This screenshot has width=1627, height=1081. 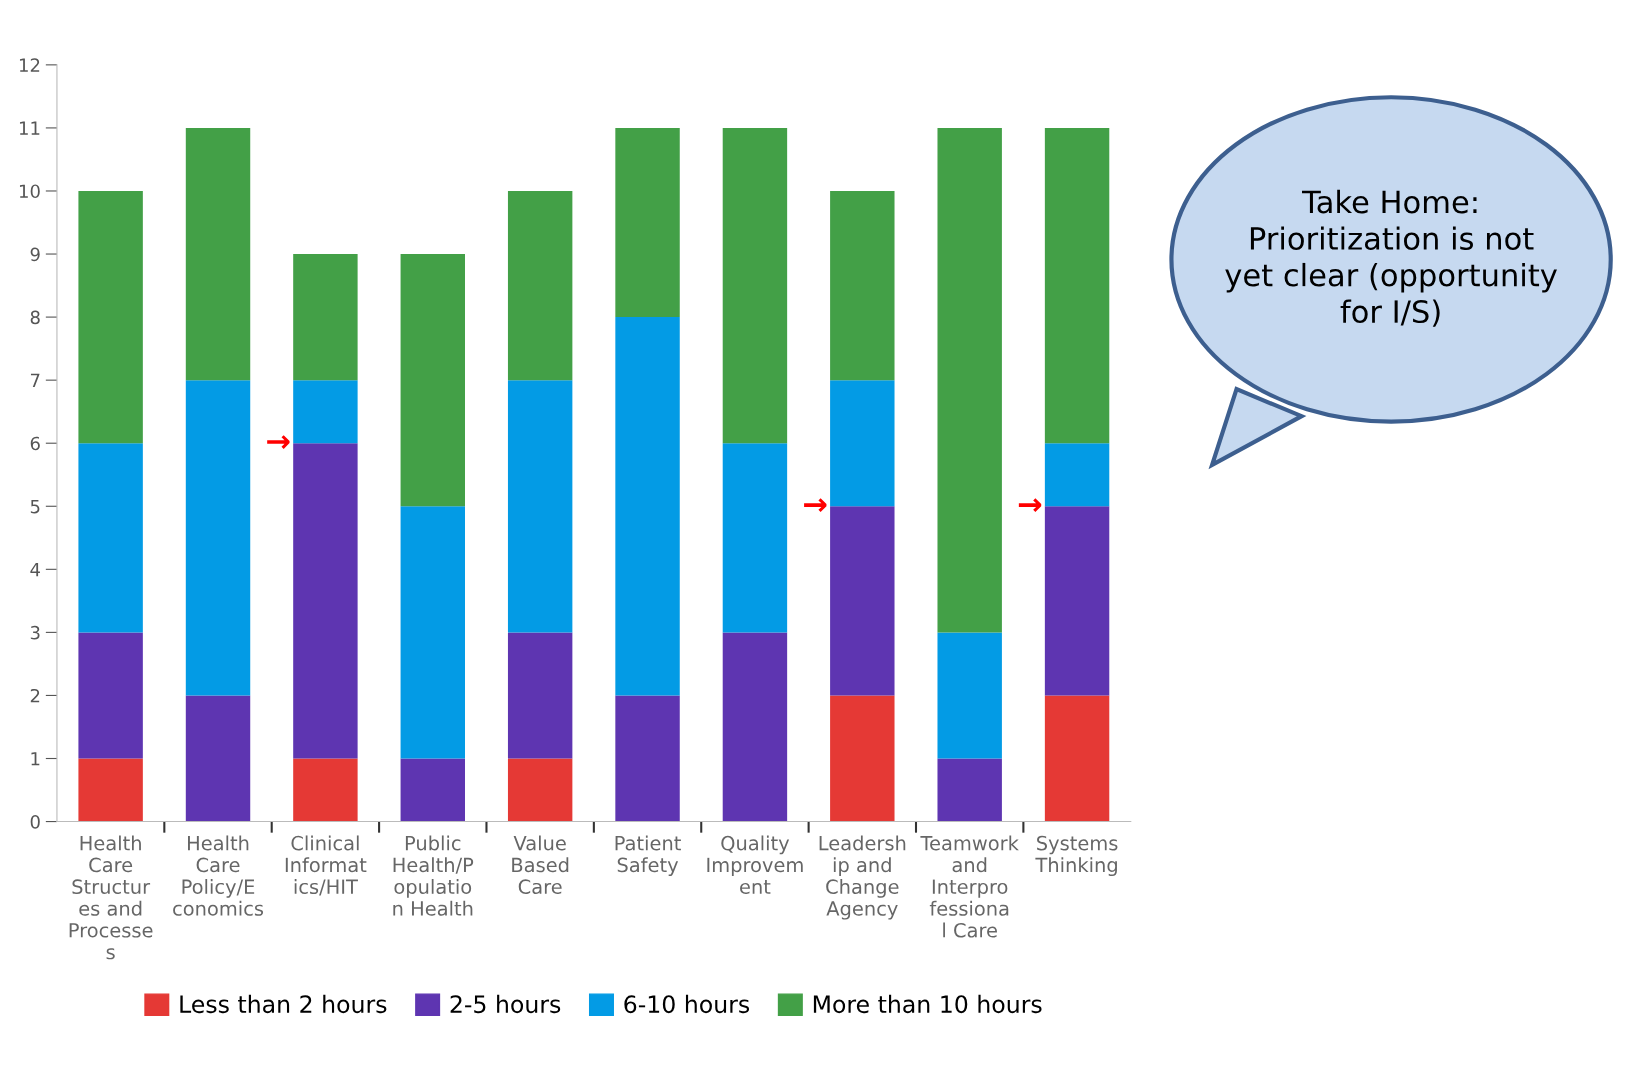 I want to click on y-tick-label: 9, so click(x=35, y=254).